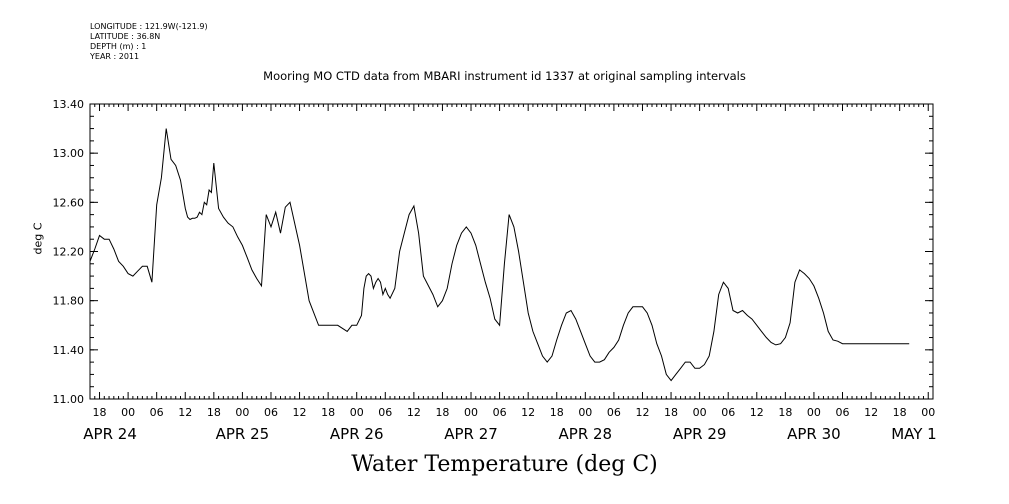  What do you see at coordinates (700, 434) in the screenshot?
I see `x-day-label: APR 29` at bounding box center [700, 434].